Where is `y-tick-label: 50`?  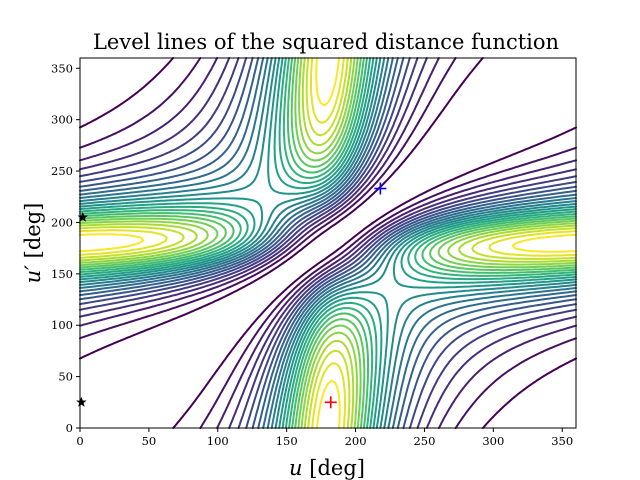 y-tick-label: 50 is located at coordinates (65, 377).